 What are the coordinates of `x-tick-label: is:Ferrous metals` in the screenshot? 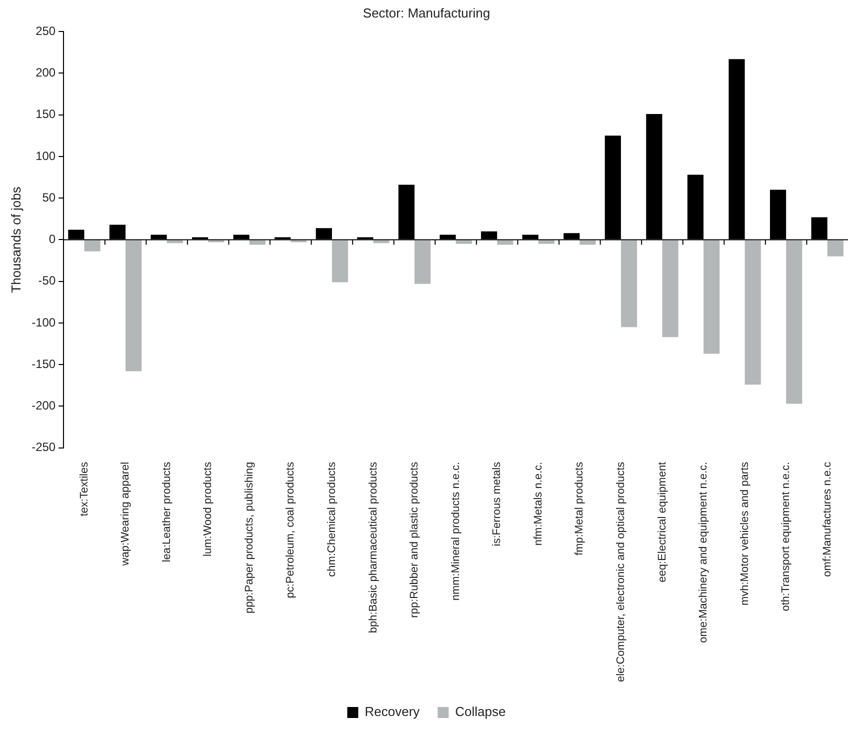 It's located at (497, 503).